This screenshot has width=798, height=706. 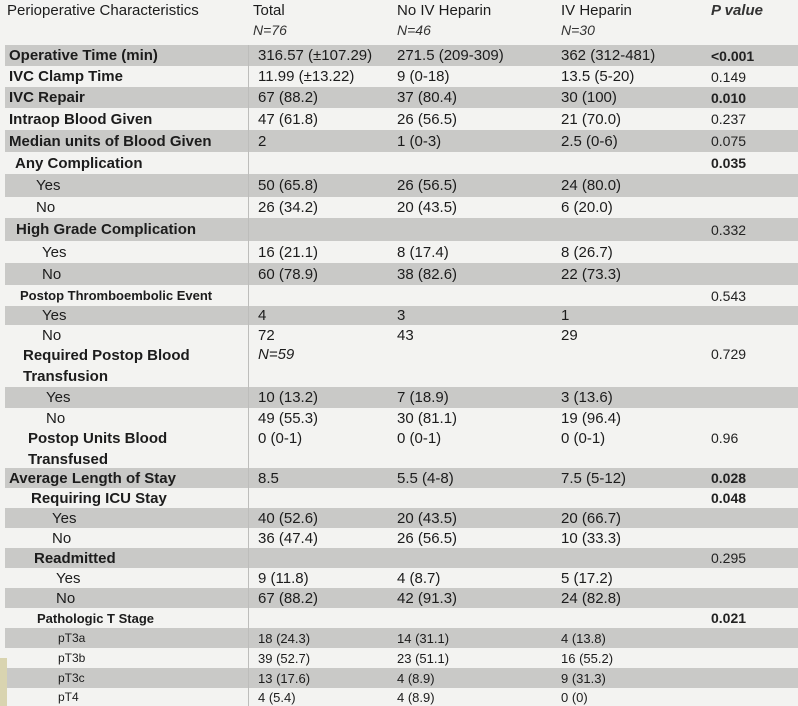 I want to click on cell-no-iv: 7 (18.9), so click(x=423, y=397).